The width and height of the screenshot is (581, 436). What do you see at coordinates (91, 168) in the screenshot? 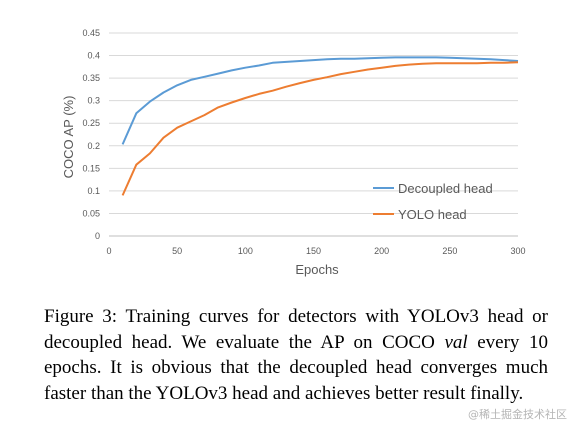
I see `y-tick-label: 0.15` at bounding box center [91, 168].